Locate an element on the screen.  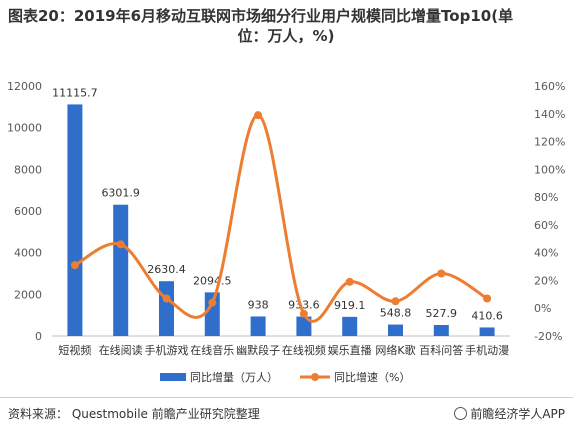
left-axis-tick-label: 8000 is located at coordinates (28, 169).